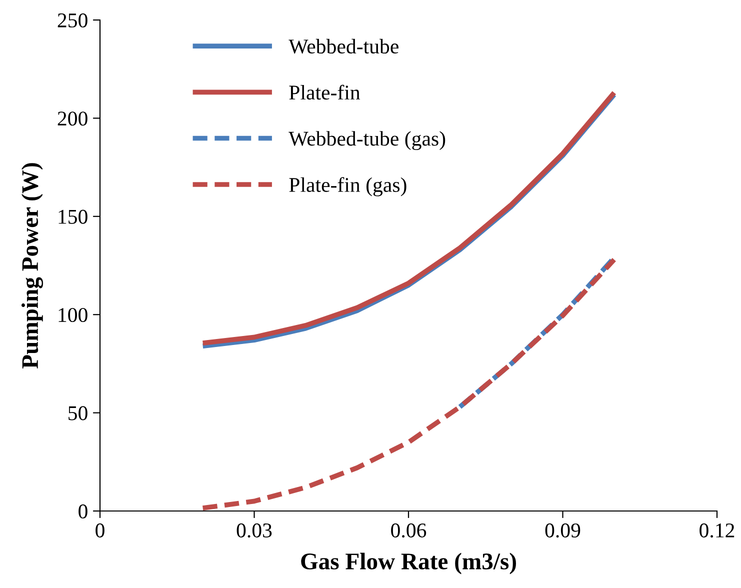  What do you see at coordinates (717, 530) in the screenshot?
I see `x-tick-label: 0.12` at bounding box center [717, 530].